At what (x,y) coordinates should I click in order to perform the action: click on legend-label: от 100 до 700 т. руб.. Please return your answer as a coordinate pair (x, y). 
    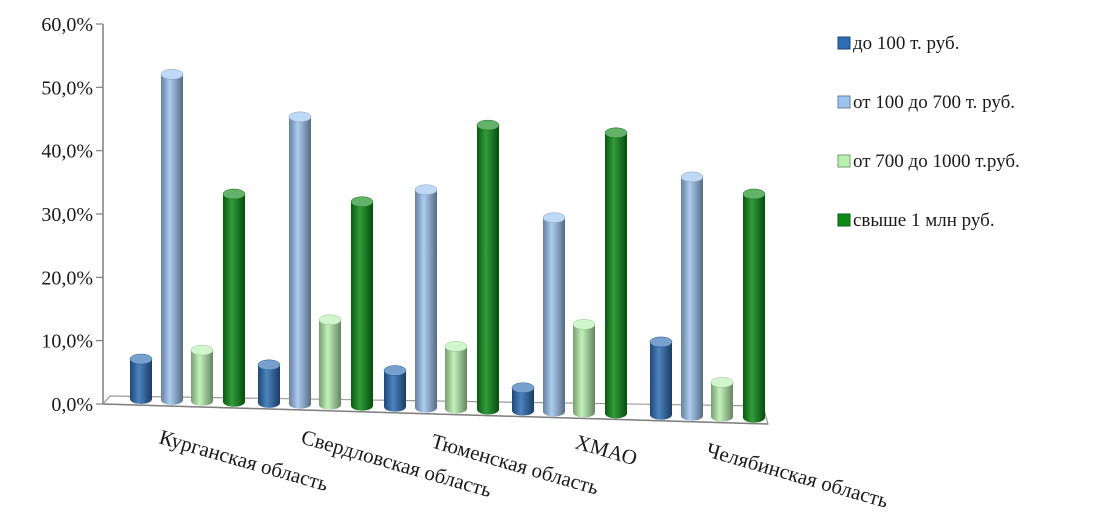
    Looking at the image, I should click on (934, 102).